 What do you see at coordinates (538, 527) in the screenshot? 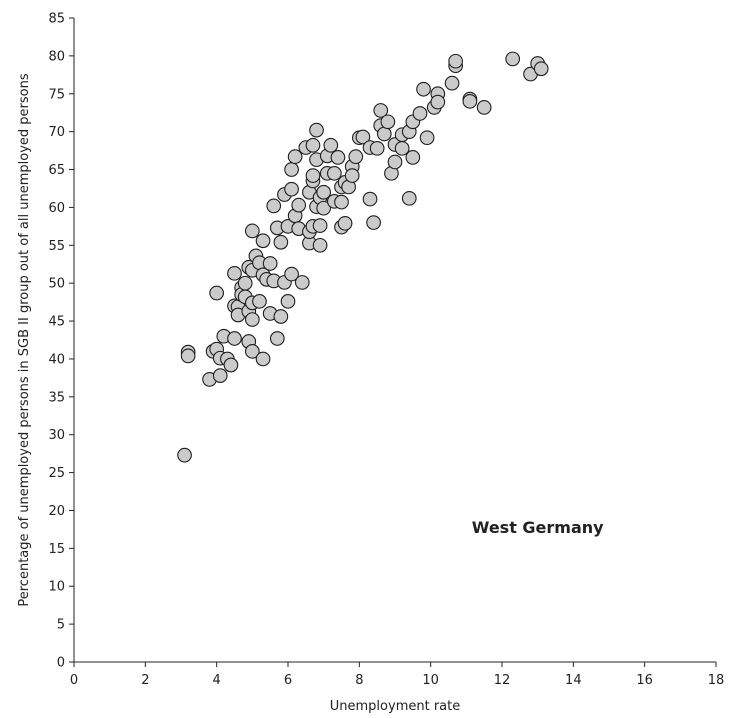
I see `annotation-label: West Germany` at bounding box center [538, 527].